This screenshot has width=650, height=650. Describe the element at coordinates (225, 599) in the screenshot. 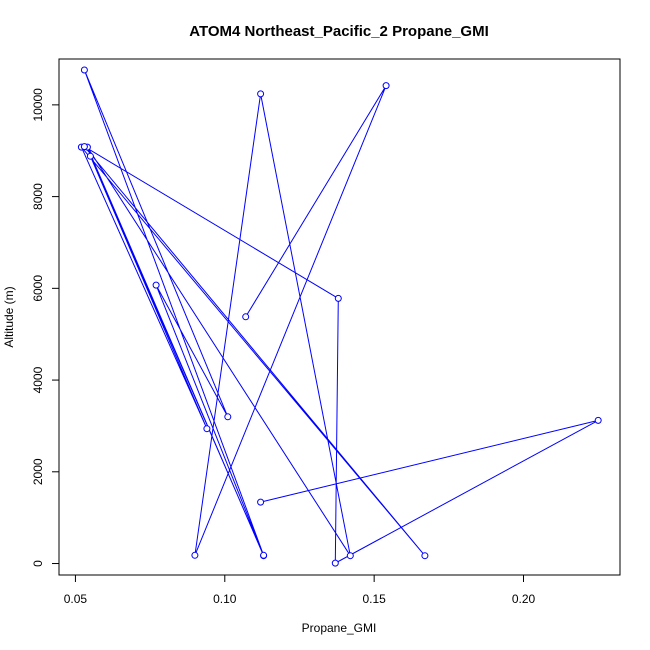

I see `x-tick-label: 0.10` at that location.